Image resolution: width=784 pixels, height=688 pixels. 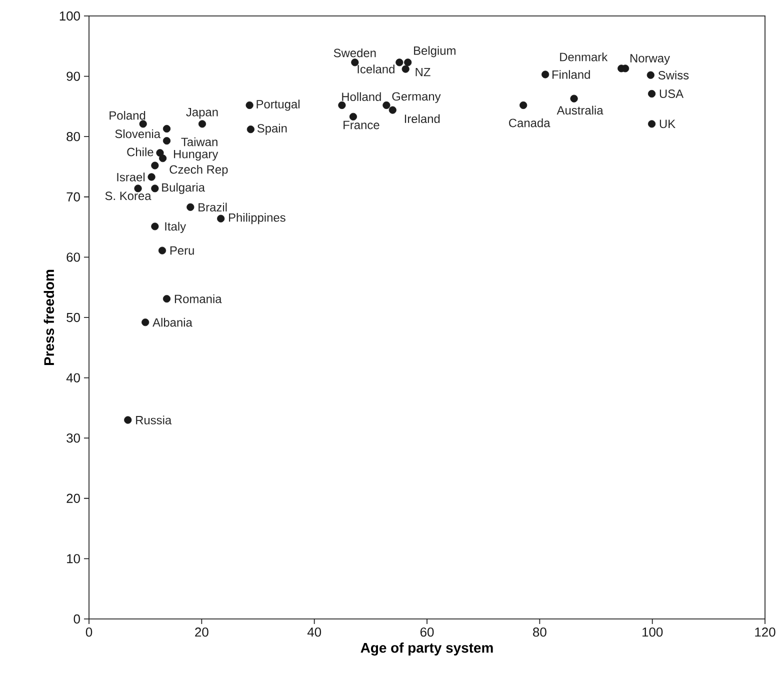 What do you see at coordinates (73, 559) in the screenshot?
I see `y-tick-label: 10` at bounding box center [73, 559].